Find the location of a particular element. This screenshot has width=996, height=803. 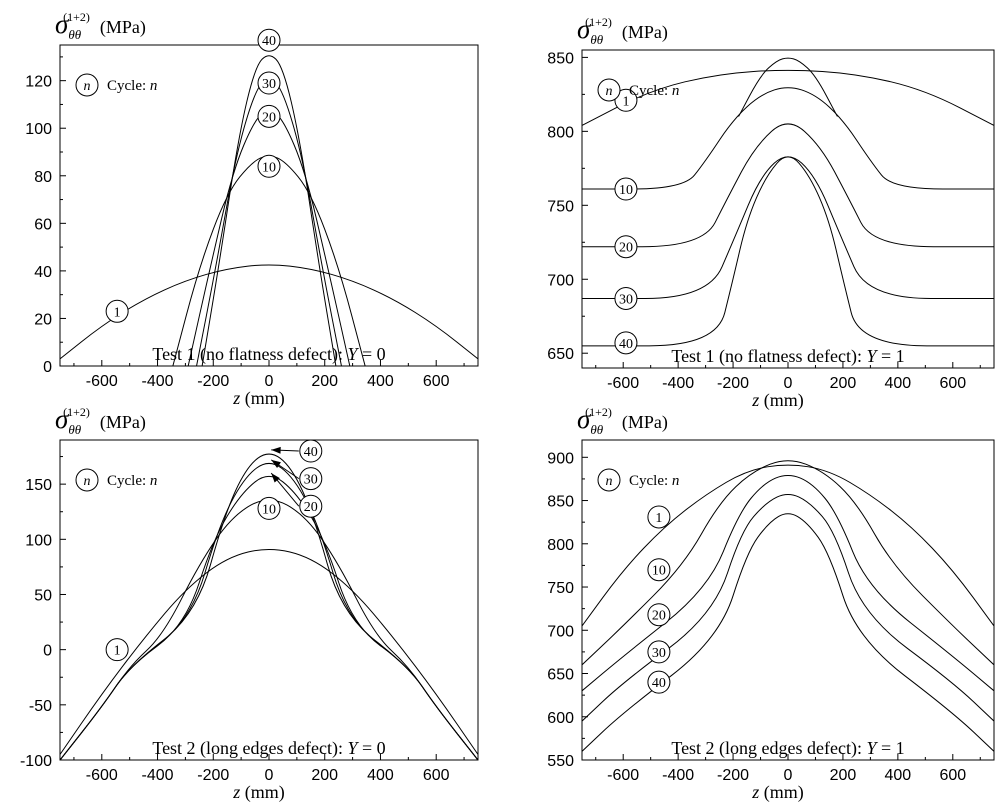

y-tick-label: 800 is located at coordinates (560, 545).